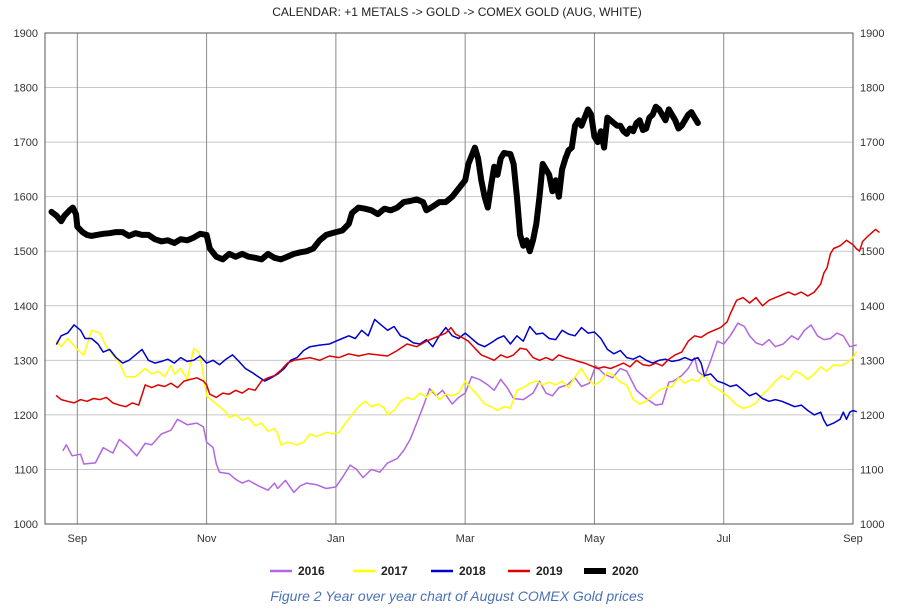  What do you see at coordinates (872, 34) in the screenshot?
I see `y-tick-label-right: 1900` at bounding box center [872, 34].